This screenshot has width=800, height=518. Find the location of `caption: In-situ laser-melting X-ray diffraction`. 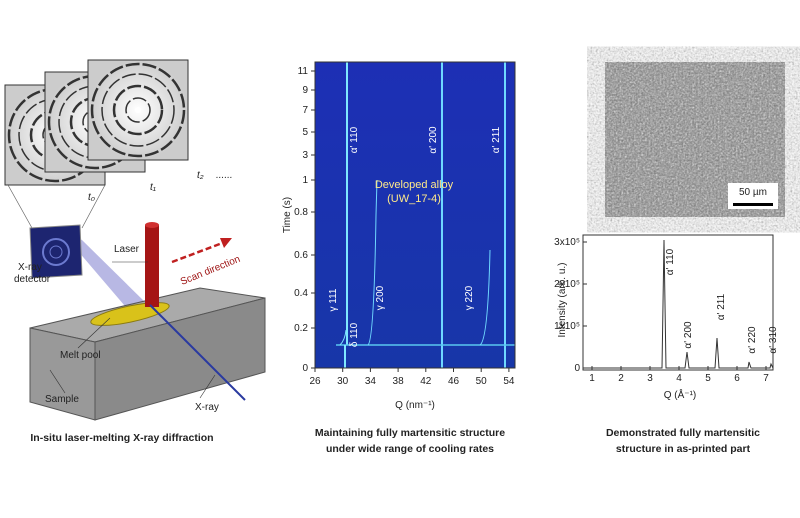

caption: In-situ laser-melting X-ray diffraction is located at coordinates (121, 438).